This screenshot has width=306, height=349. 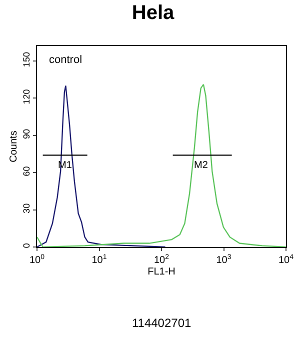 I want to click on y-tick-label: 0, so click(x=26, y=245).